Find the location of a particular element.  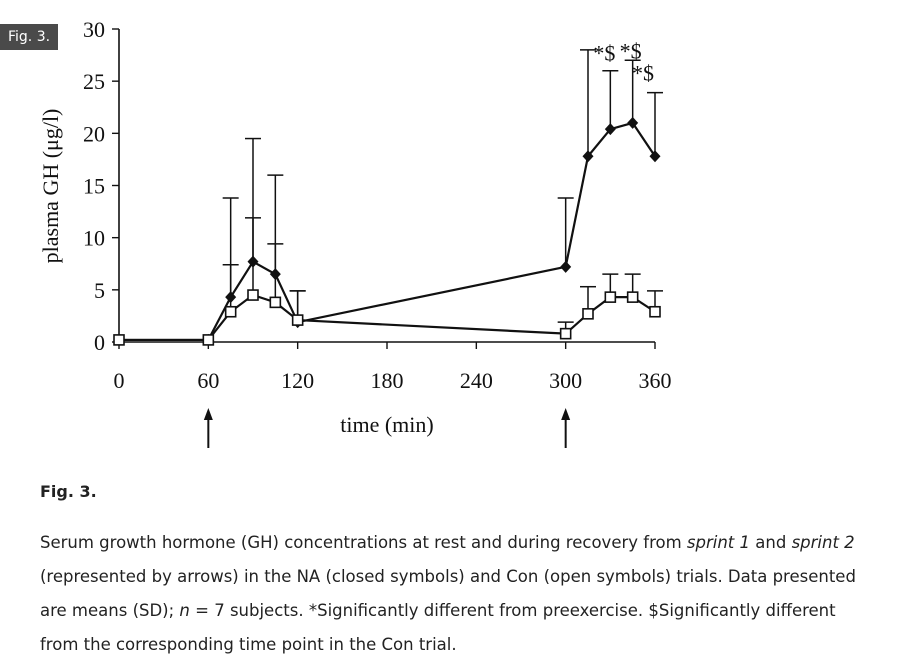

caption-n: n is located at coordinates (184, 610).